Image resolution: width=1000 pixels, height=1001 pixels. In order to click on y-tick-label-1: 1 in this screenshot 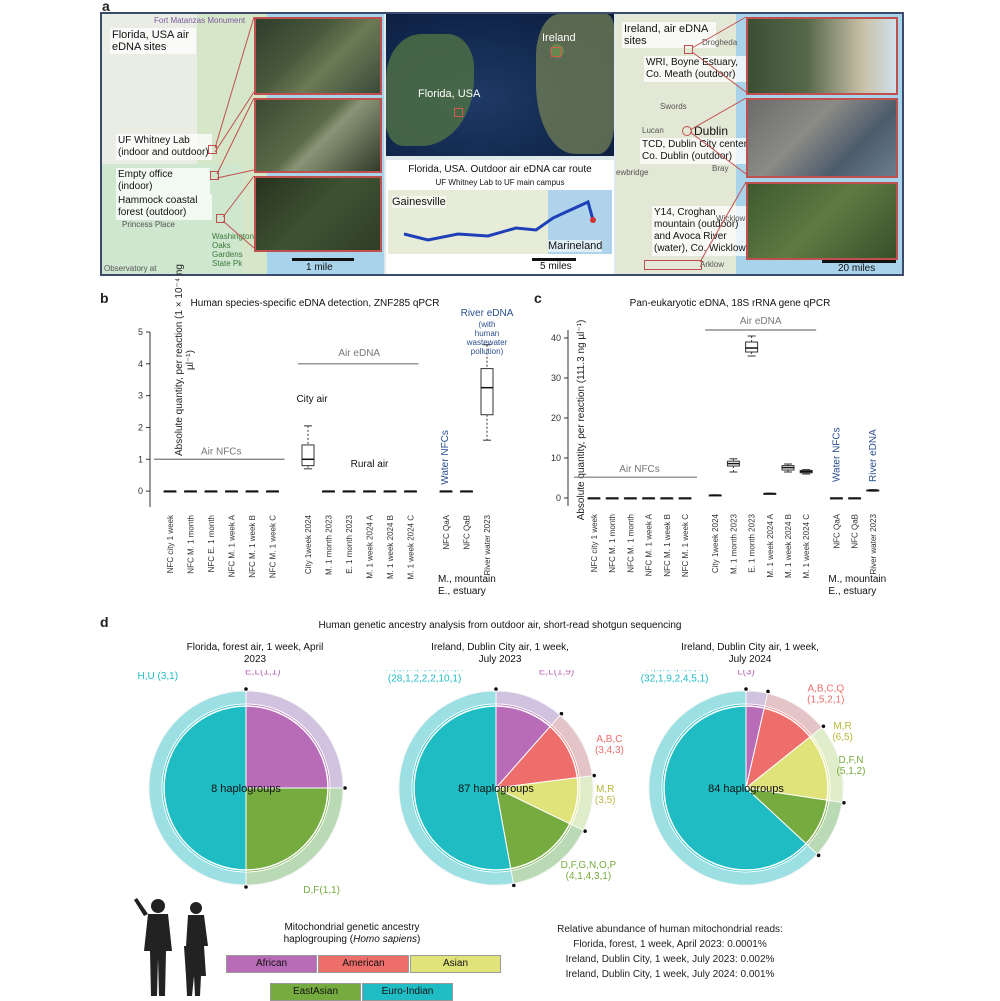, I will do `click(140, 459)`.